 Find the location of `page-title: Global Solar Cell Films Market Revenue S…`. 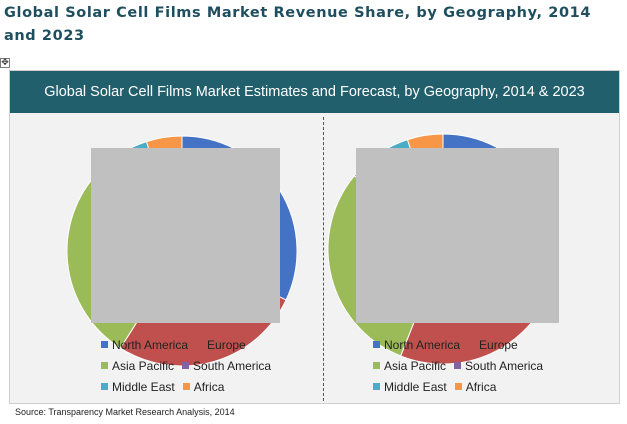

page-title: Global Solar Cell Films Market Revenue S… is located at coordinates (298, 24).